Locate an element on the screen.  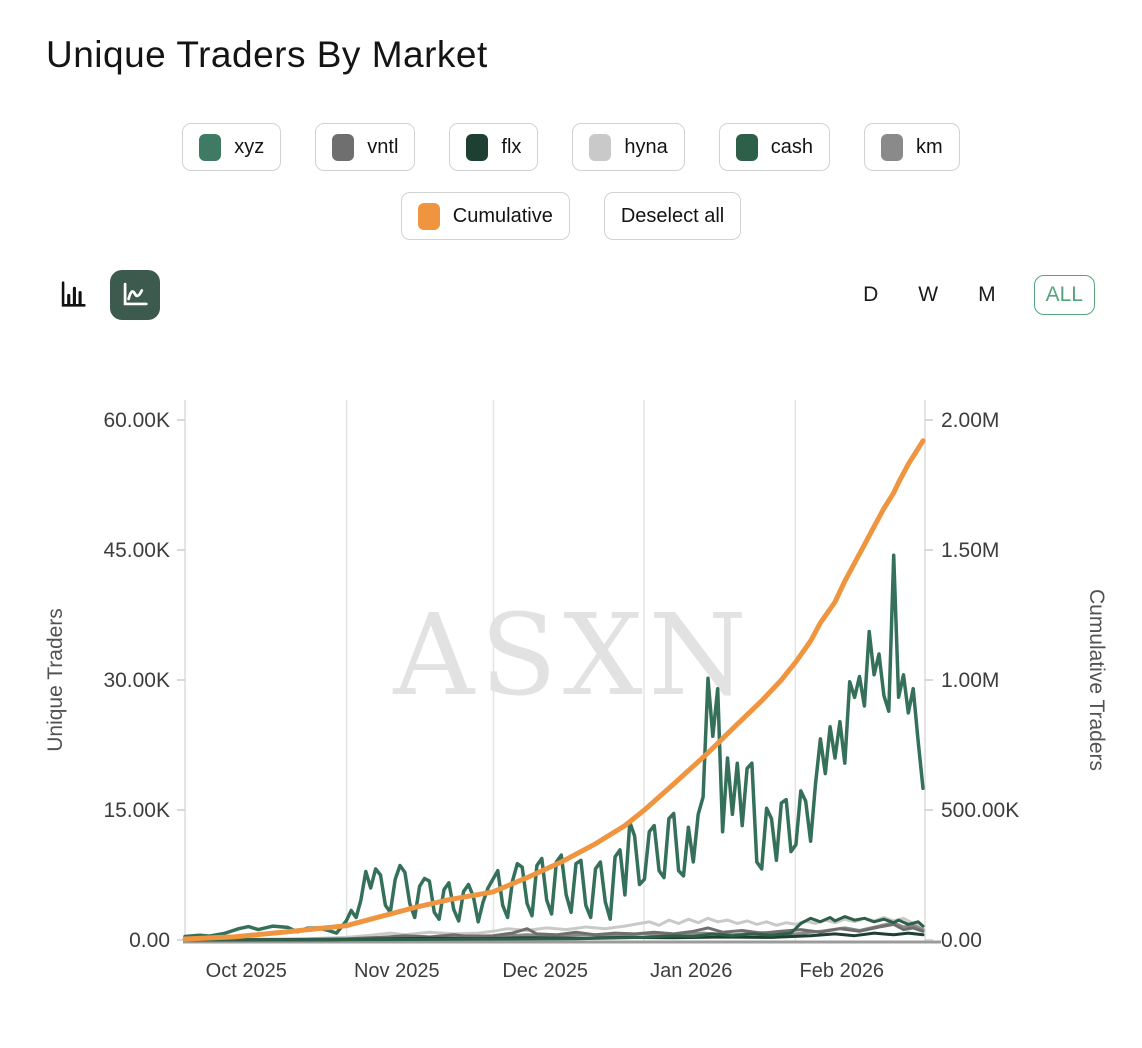
cumulative-color-swatch is located at coordinates (428, 216).